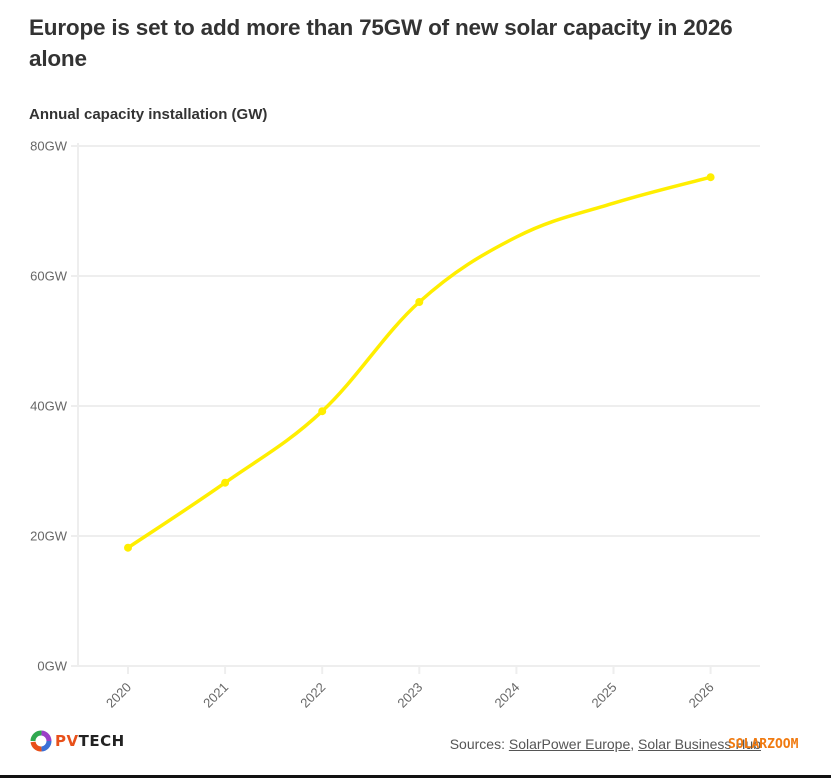 The image size is (831, 780). Describe the element at coordinates (479, 744) in the screenshot. I see `sources-prefix: Sources:` at that location.